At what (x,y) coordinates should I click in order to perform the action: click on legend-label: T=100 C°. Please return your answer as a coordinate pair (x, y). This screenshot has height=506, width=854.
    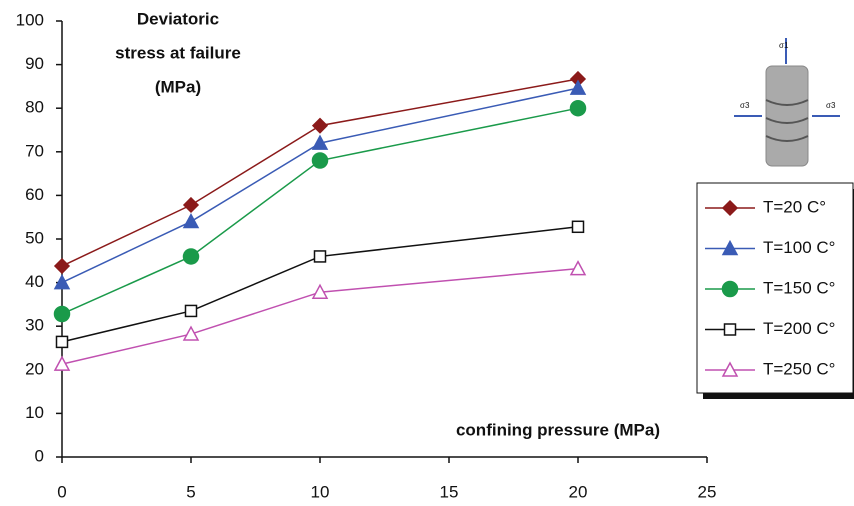
    Looking at the image, I should click on (799, 247).